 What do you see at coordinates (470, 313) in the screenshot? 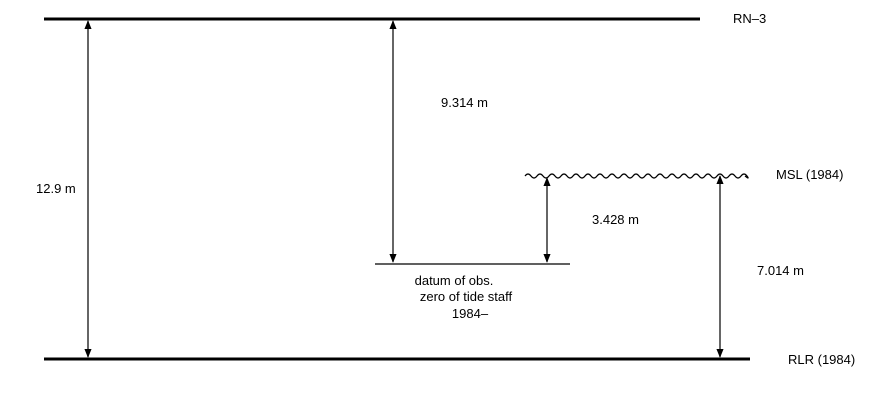
I see `datum-label-line3: 1984–` at bounding box center [470, 313].